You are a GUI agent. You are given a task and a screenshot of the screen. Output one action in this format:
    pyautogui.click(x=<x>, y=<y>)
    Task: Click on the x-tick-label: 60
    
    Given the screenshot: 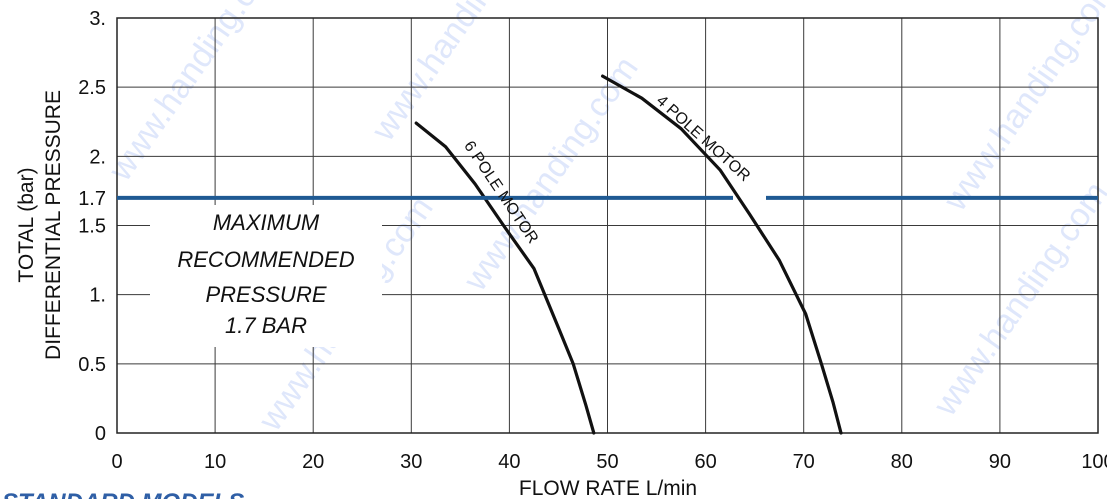 What is the action you would take?
    pyautogui.click(x=705, y=462)
    